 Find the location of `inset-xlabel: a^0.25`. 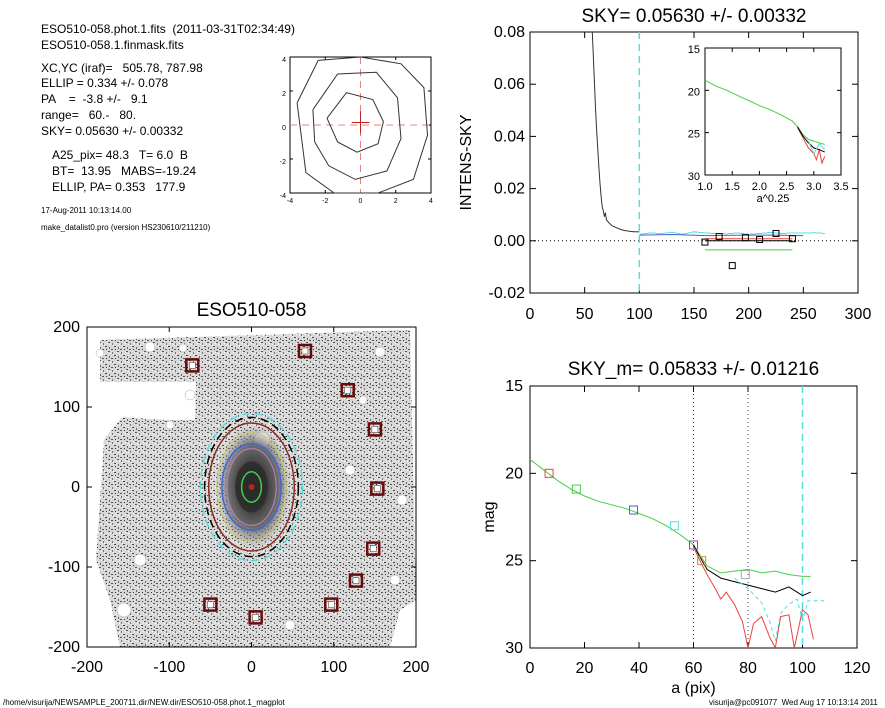

inset-xlabel: a^0.25 is located at coordinates (773, 199).